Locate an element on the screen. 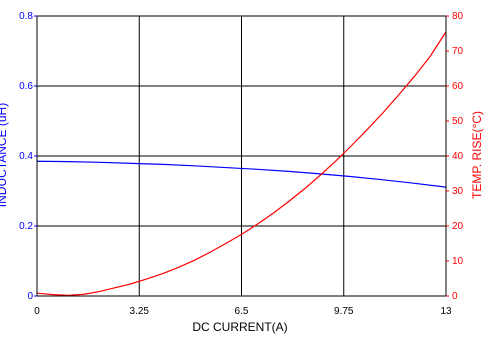 This screenshot has height=343, width=488. left-y-tick-label: 0.4 is located at coordinates (26, 156).